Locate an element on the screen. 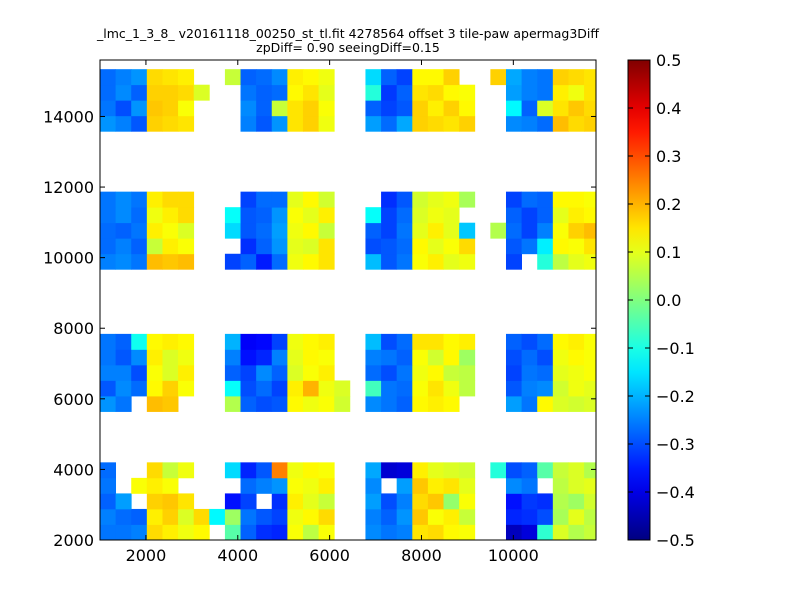 The width and height of the screenshot is (800, 600). x-tick-label: 2000 is located at coordinates (146, 555).